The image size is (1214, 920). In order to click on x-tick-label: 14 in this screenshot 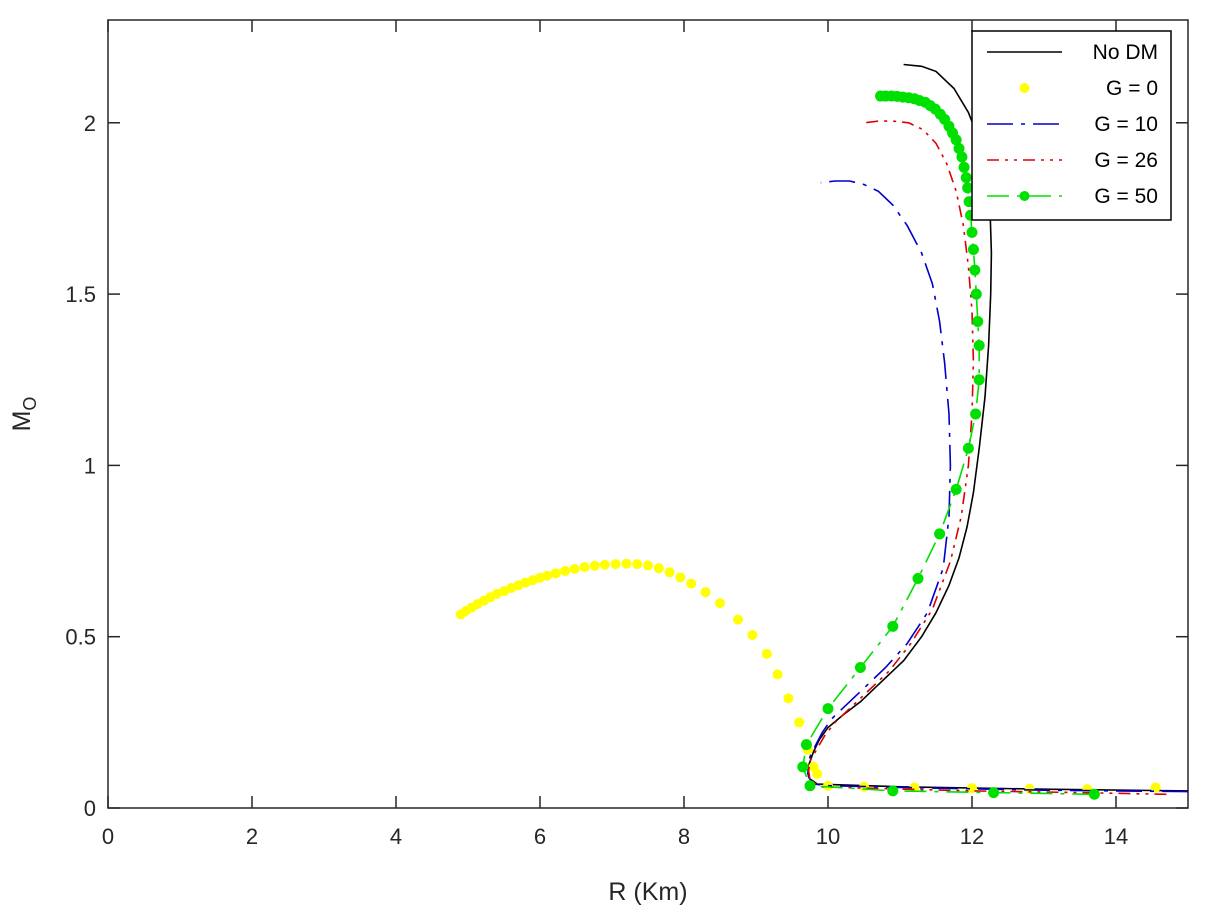, I will do `click(1116, 836)`.